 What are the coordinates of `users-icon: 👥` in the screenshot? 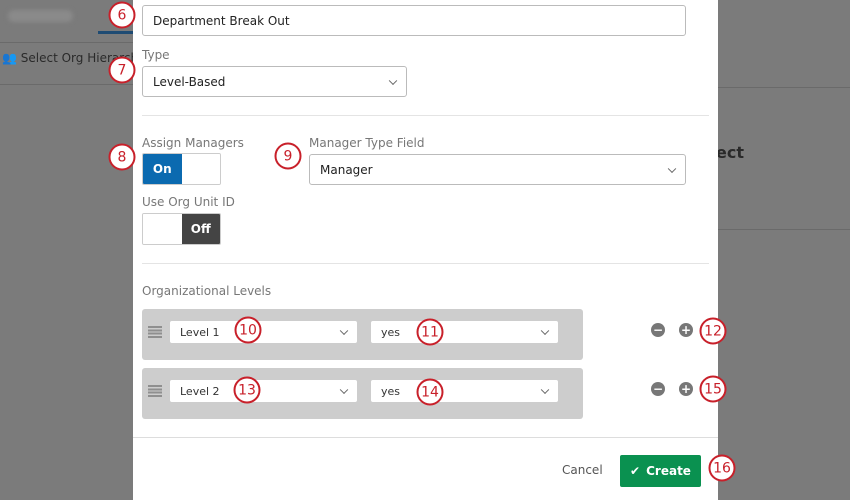 It's located at (9, 58).